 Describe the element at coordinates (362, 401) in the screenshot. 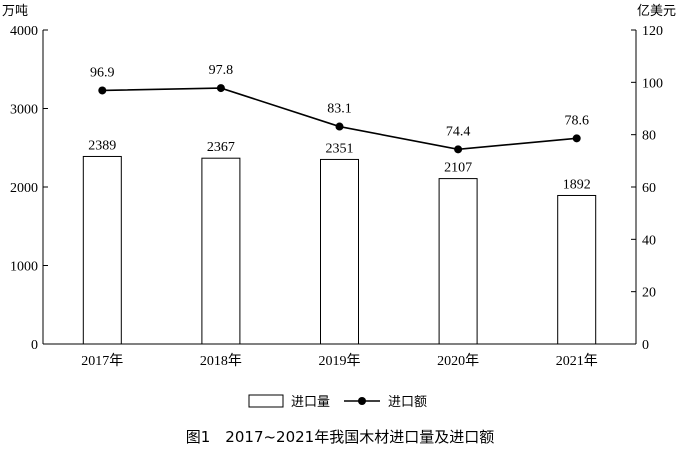

I see `legend-line-marker` at that location.